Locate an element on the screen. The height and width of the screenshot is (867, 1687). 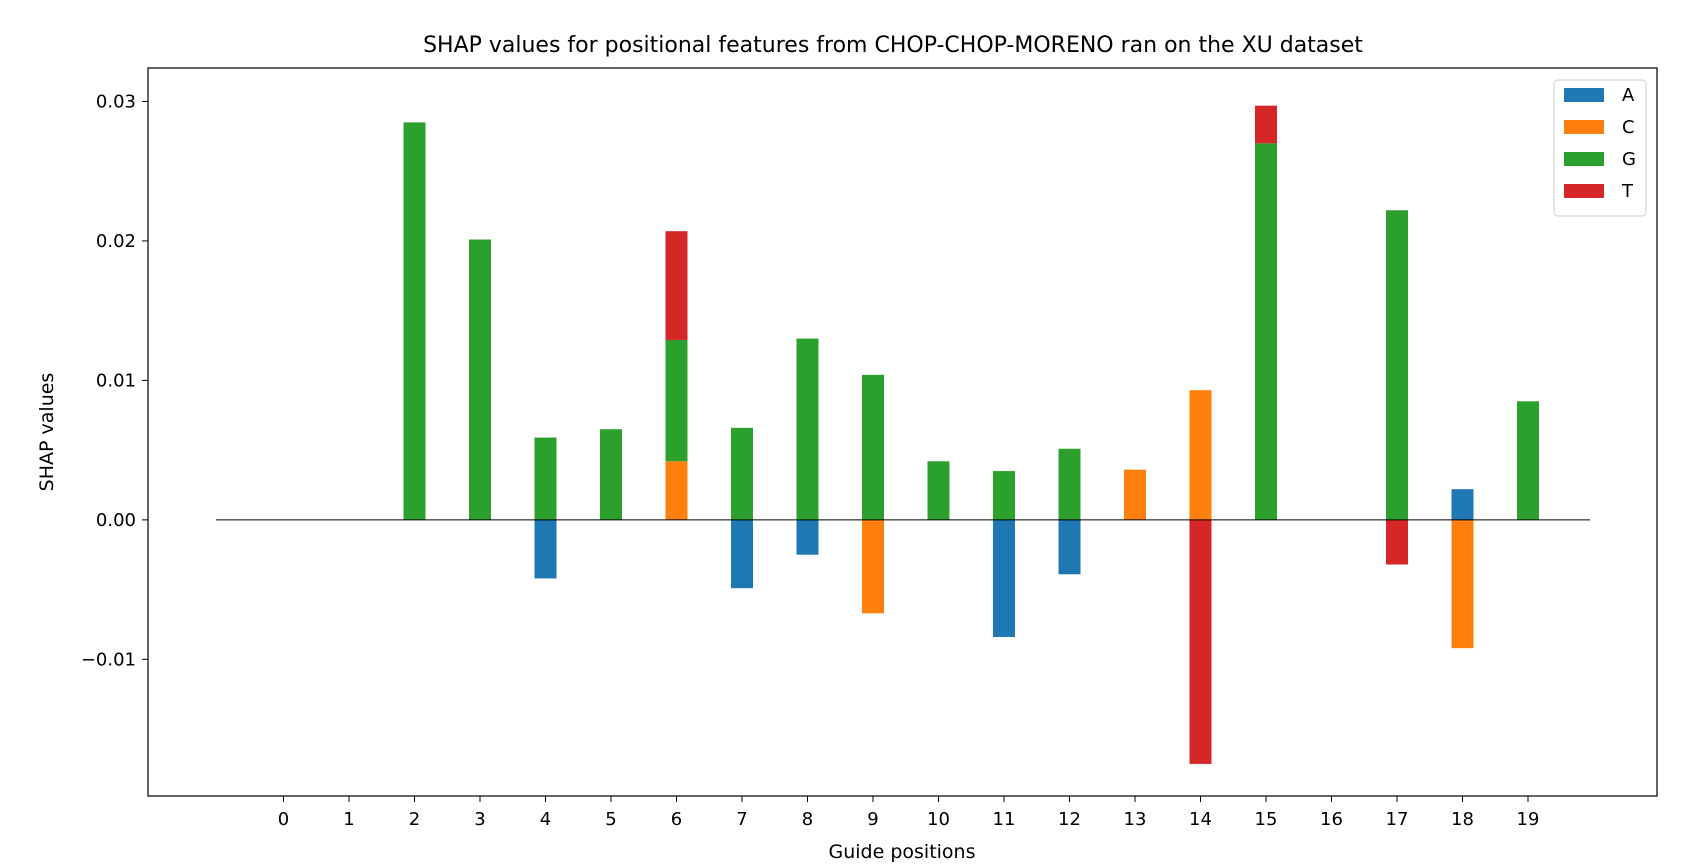
x-tick-label: 10 is located at coordinates (938, 819).